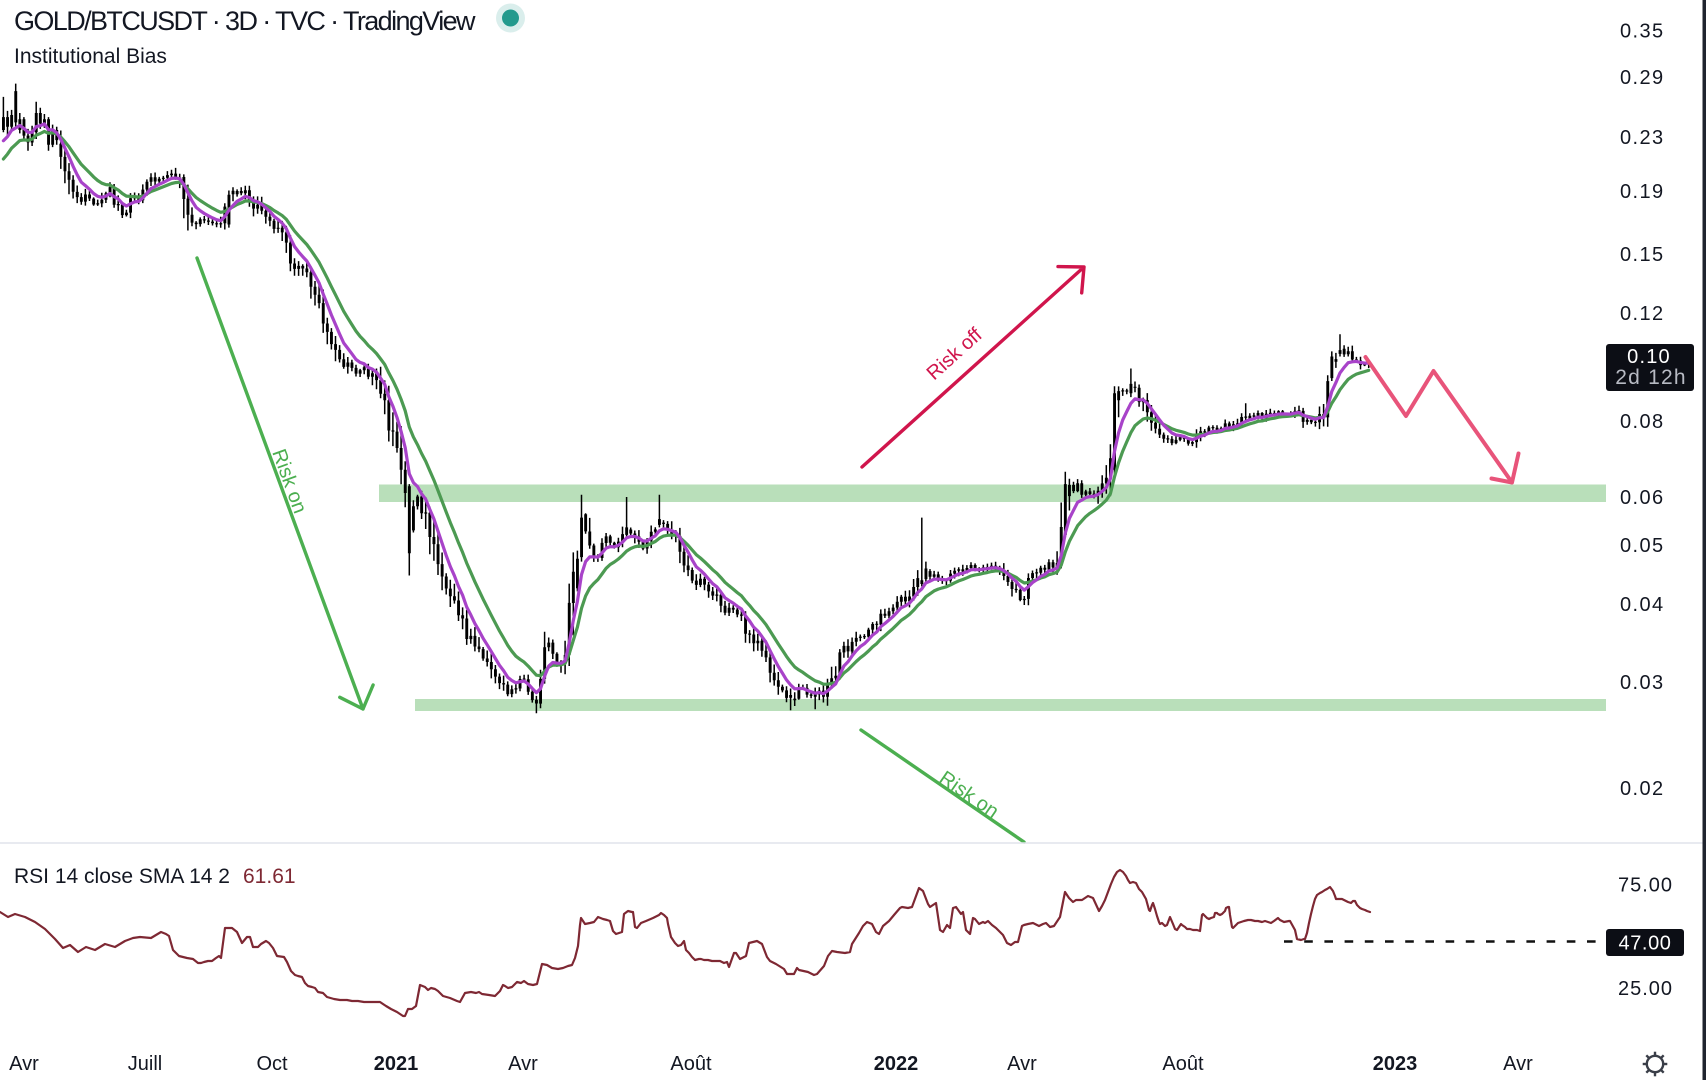 The image size is (1706, 1085). I want to click on svg-text: 0.35, so click(1642, 31).